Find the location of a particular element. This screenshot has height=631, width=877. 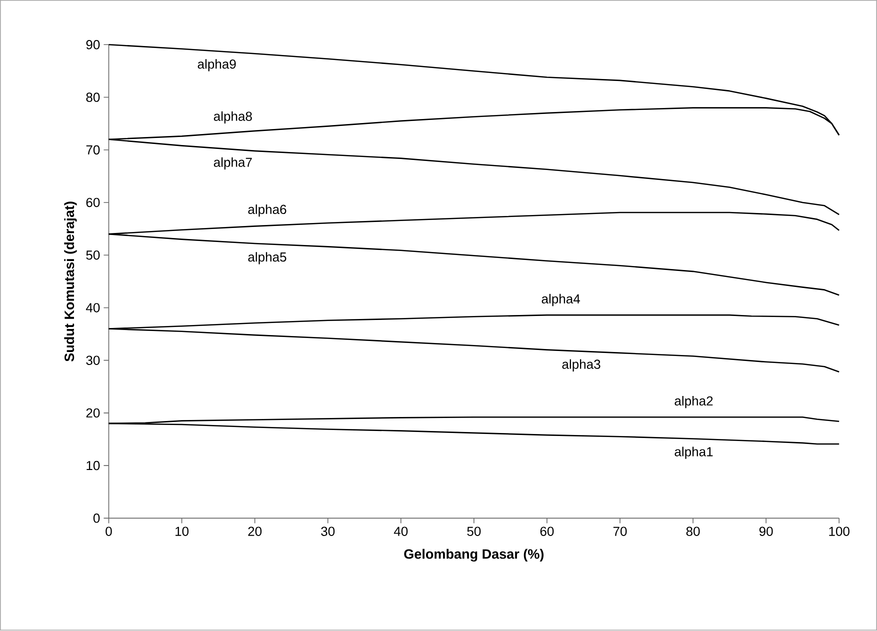

series-label: alpha5 is located at coordinates (267, 258).